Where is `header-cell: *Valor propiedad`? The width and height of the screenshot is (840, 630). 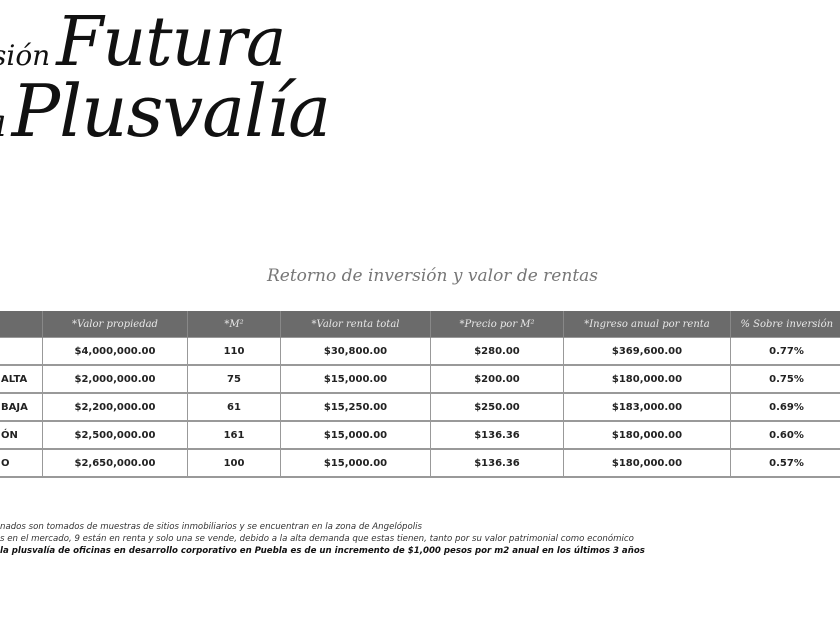 header-cell: *Valor propiedad is located at coordinates (115, 324).